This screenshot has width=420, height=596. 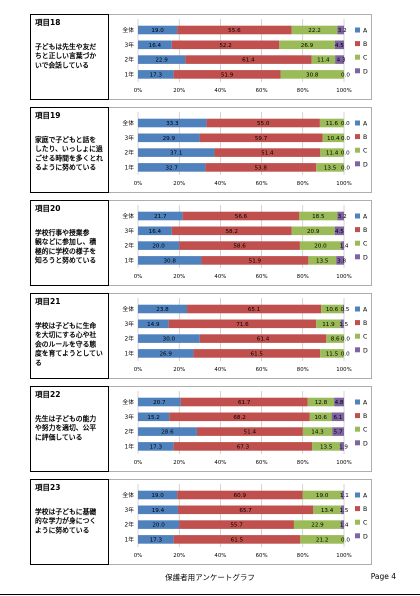 I want to click on data-label: 0.5, so click(x=345, y=310).